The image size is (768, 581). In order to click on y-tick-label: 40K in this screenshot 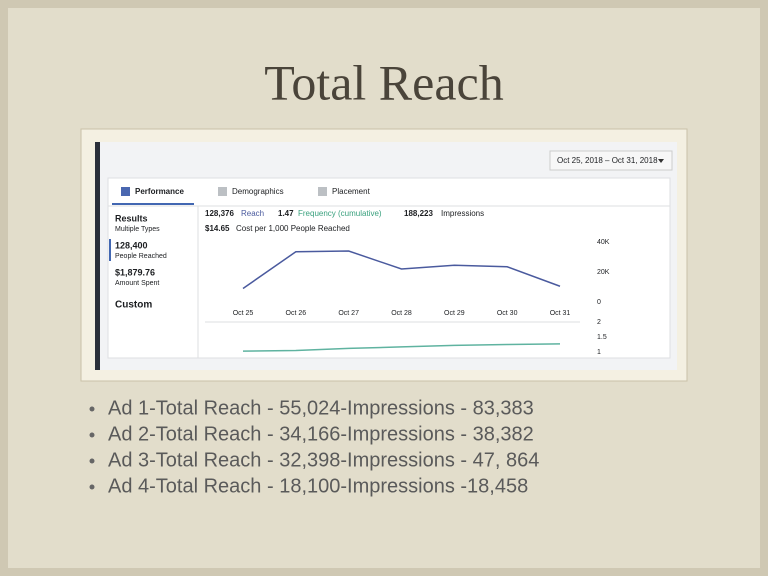, I will do `click(603, 242)`.